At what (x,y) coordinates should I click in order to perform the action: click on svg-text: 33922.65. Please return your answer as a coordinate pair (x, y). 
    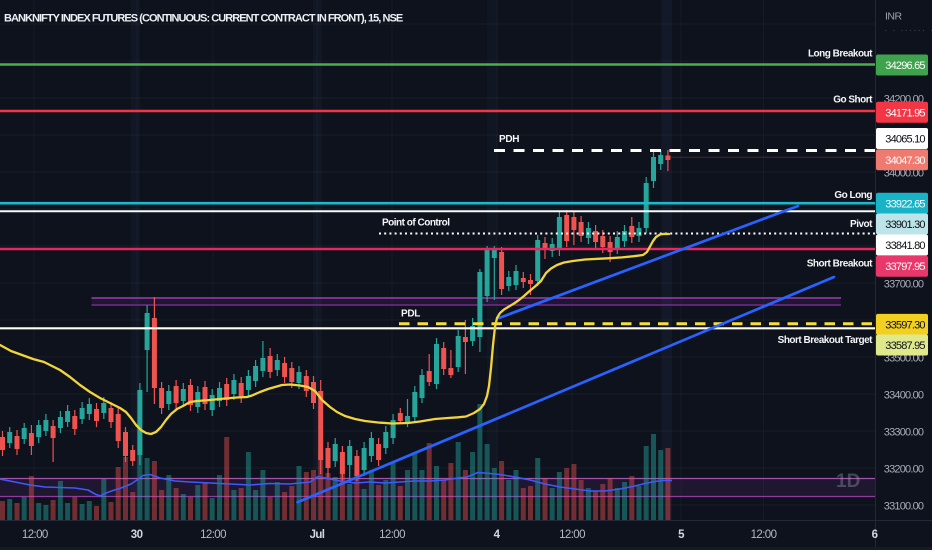
    Looking at the image, I should click on (905, 204).